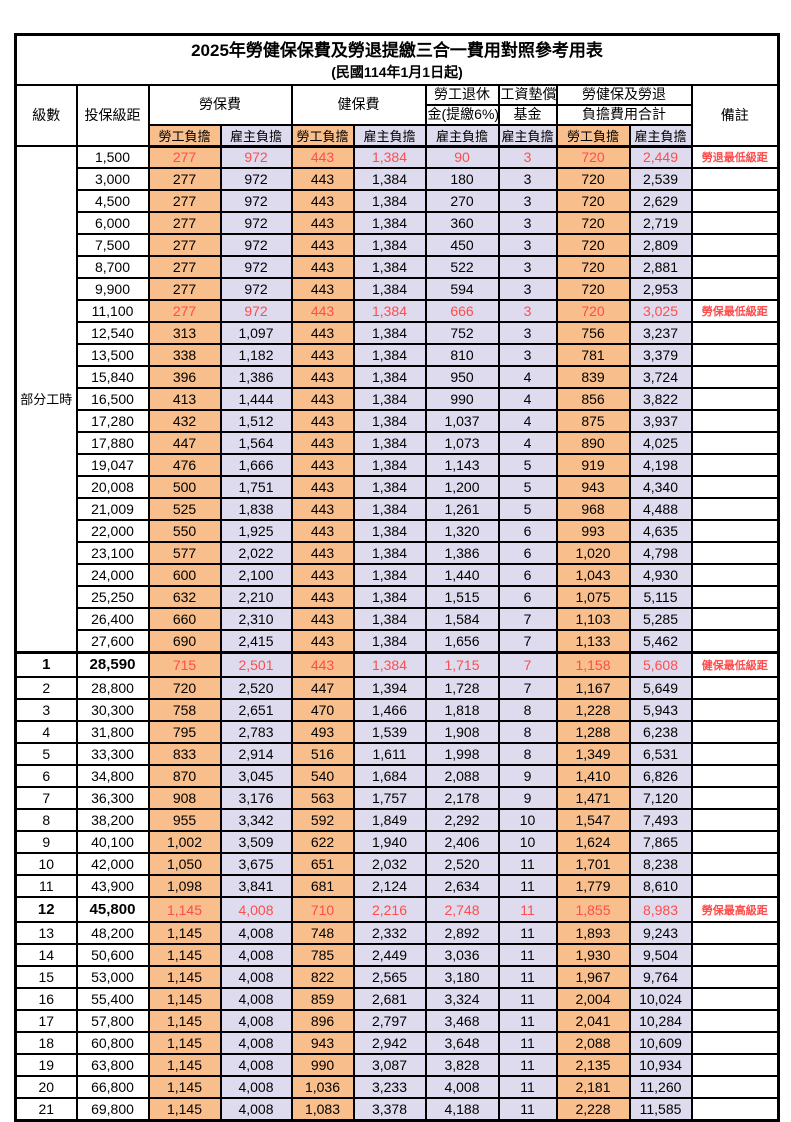 This screenshot has width=791, height=1122. Describe the element at coordinates (112, 732) in the screenshot. I see `bracket-cell: 31,800` at that location.